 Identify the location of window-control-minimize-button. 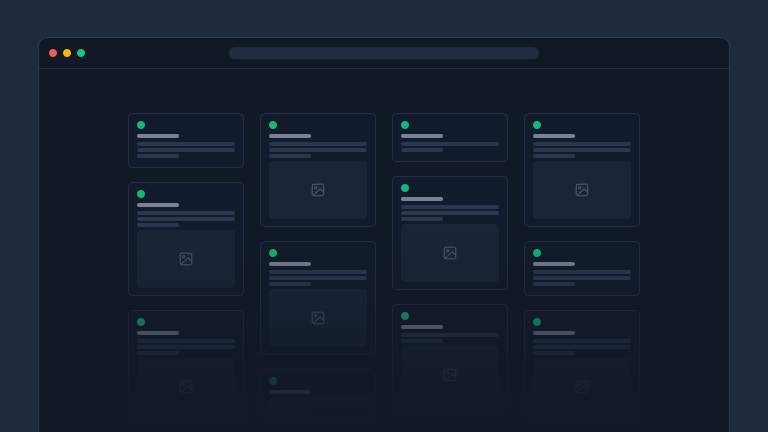
(67, 53).